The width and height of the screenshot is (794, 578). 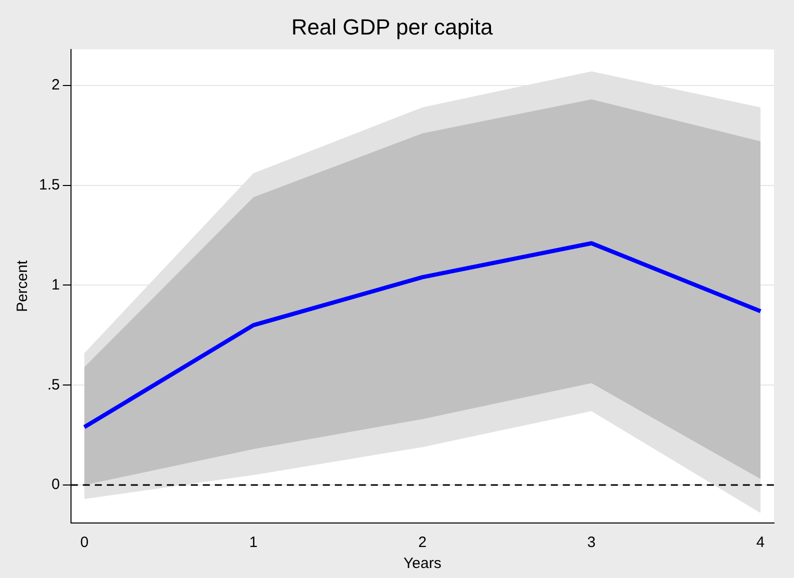 What do you see at coordinates (253, 543) in the screenshot?
I see `x-tick-label: 1` at bounding box center [253, 543].